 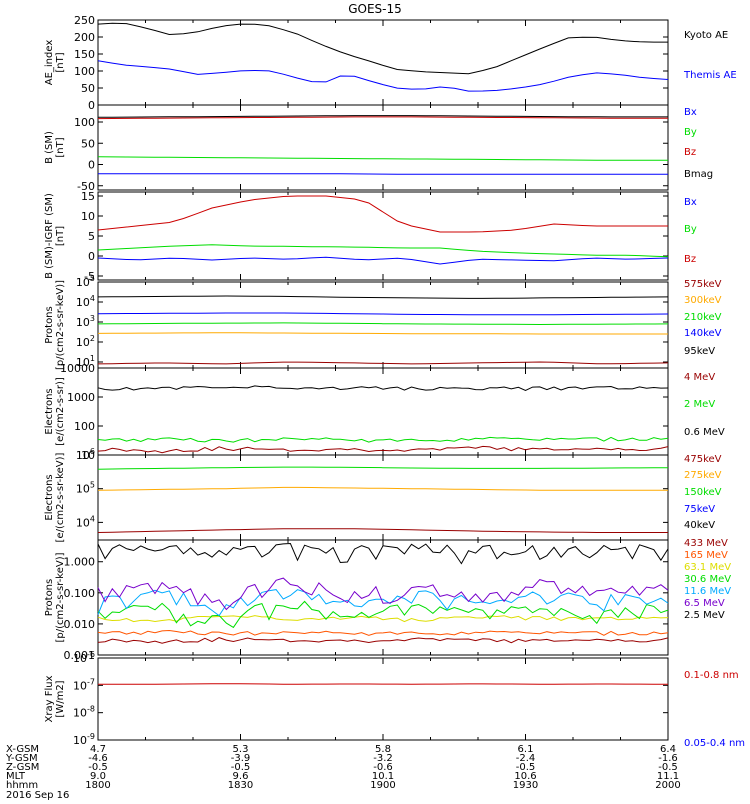 I want to click on y-tick-label: -50, so click(x=86, y=186).